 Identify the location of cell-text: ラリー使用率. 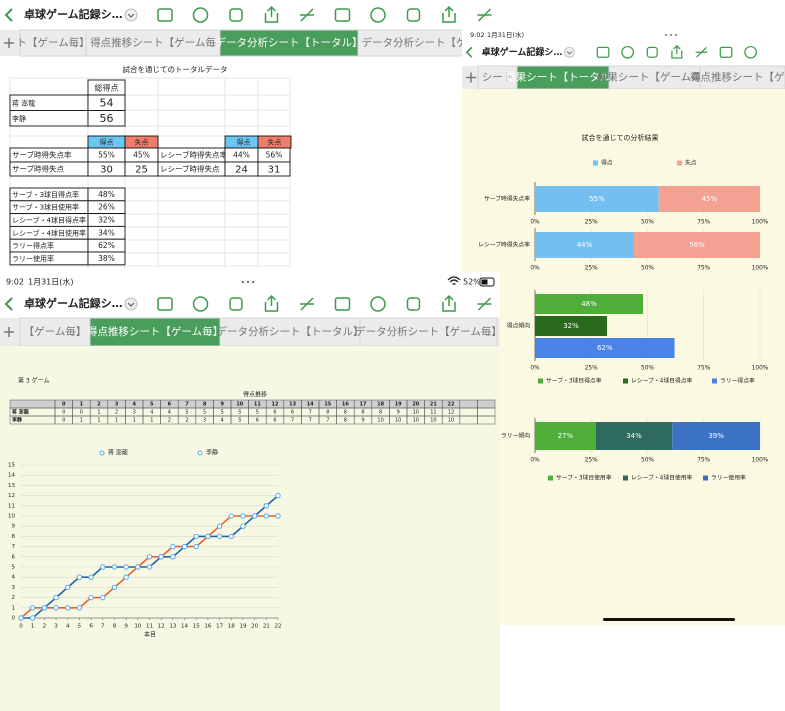
(33, 258).